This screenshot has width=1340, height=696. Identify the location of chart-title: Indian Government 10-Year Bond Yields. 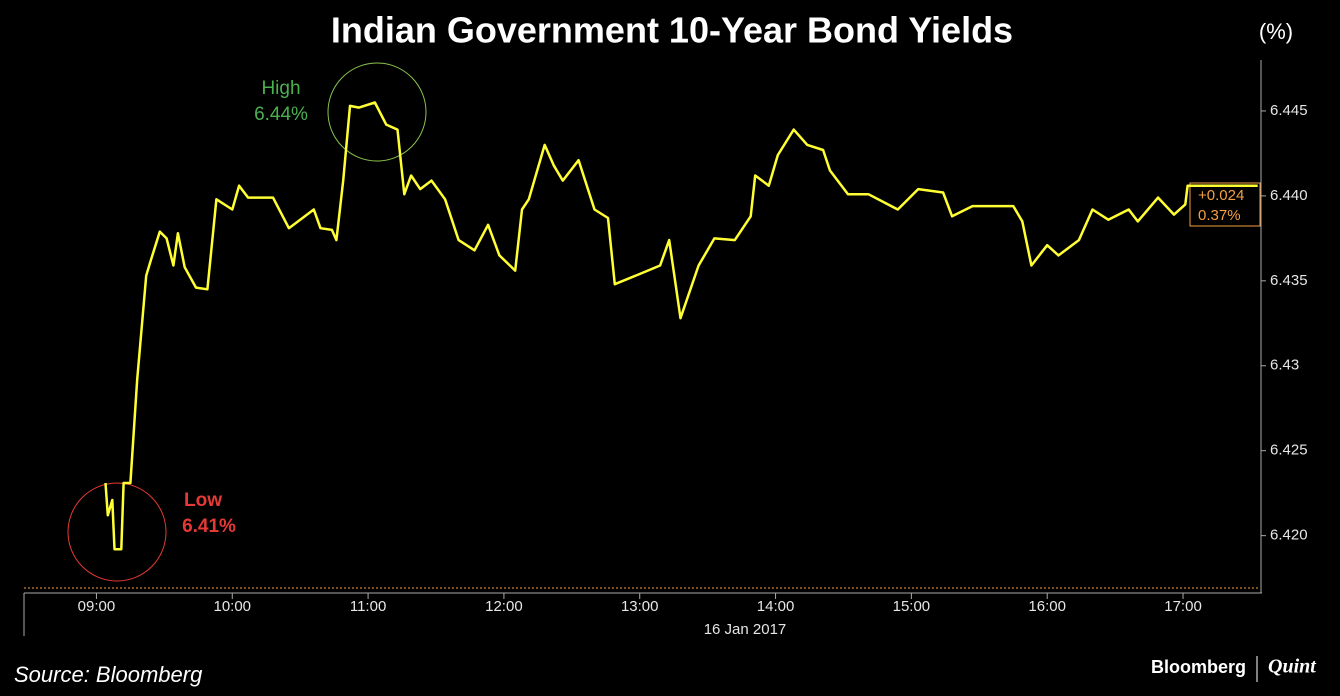
(672, 30).